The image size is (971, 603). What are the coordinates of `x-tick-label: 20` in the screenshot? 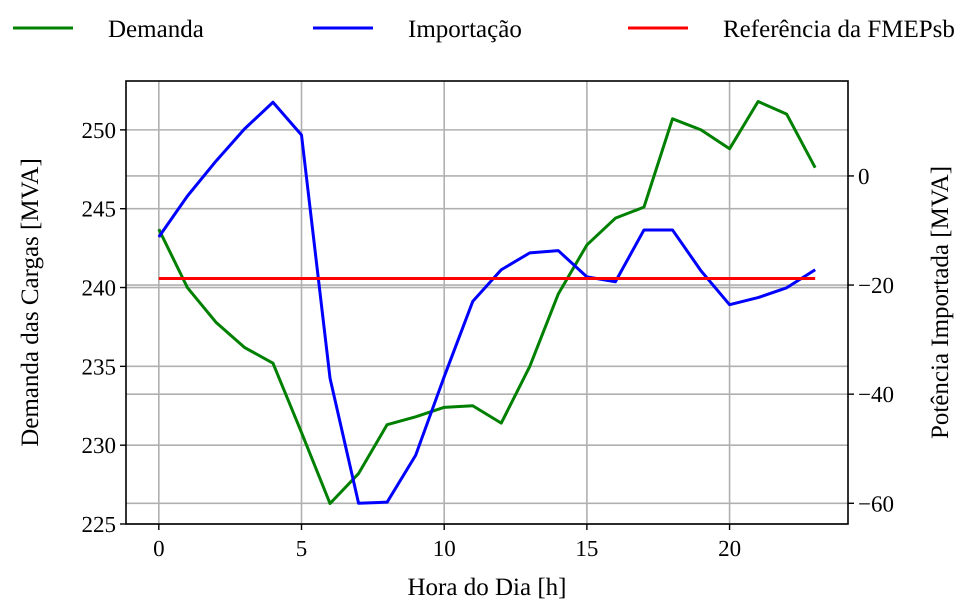 It's located at (730, 548).